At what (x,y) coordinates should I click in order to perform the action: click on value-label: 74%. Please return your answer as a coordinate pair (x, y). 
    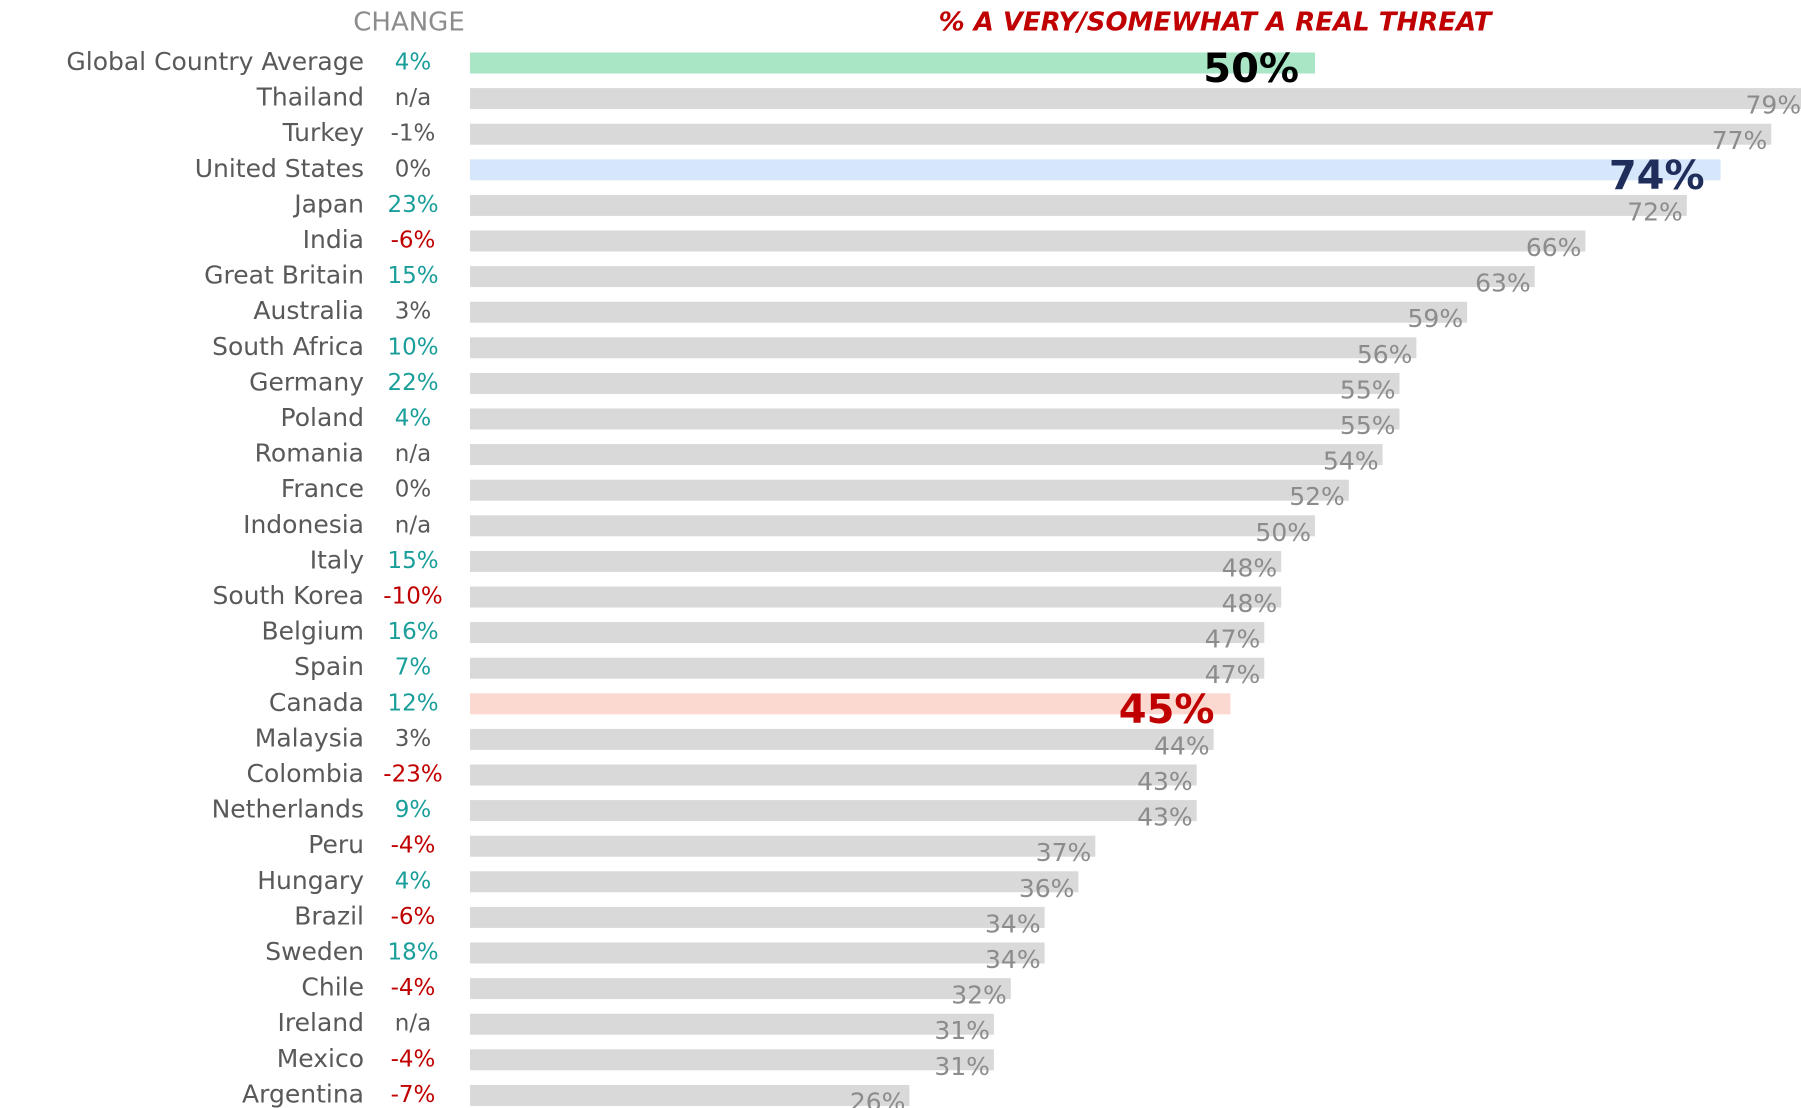
    Looking at the image, I should click on (1657, 176).